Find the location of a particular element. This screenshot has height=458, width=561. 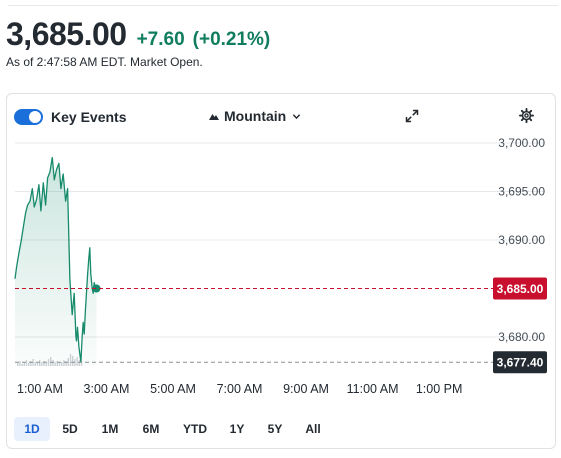

y-tick-label: 3,690.00 is located at coordinates (521, 240).